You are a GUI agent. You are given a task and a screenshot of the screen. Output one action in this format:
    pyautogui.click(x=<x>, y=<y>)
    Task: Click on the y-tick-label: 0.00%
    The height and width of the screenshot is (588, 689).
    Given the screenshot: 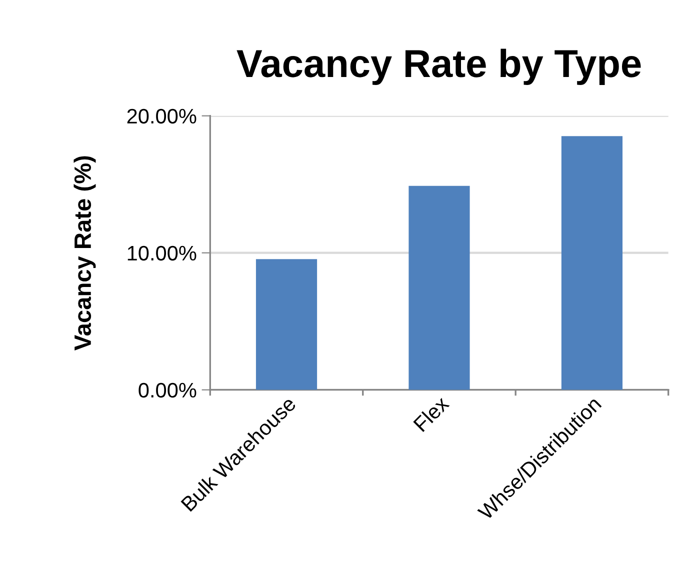 What is the action you would take?
    pyautogui.click(x=167, y=390)
    